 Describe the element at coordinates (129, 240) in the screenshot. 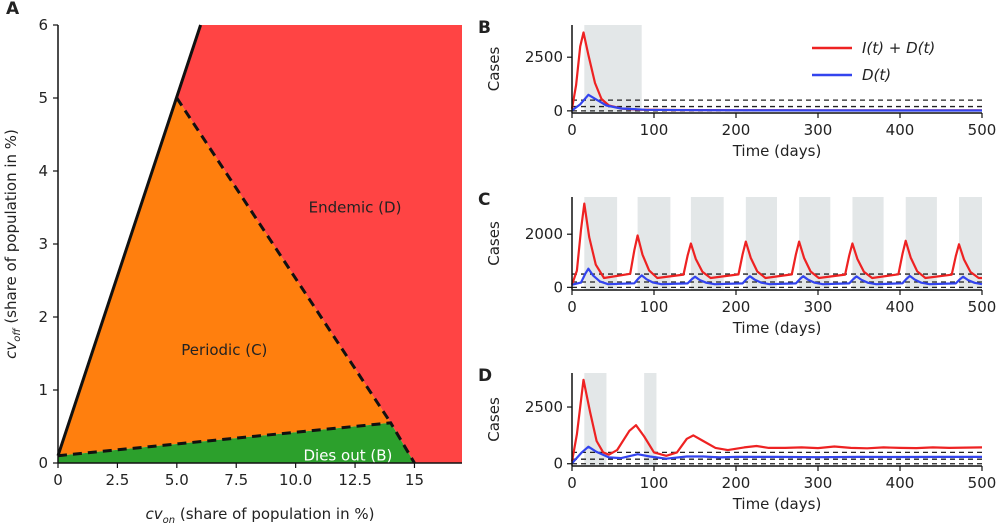

I see `solid-boundary-line` at that location.